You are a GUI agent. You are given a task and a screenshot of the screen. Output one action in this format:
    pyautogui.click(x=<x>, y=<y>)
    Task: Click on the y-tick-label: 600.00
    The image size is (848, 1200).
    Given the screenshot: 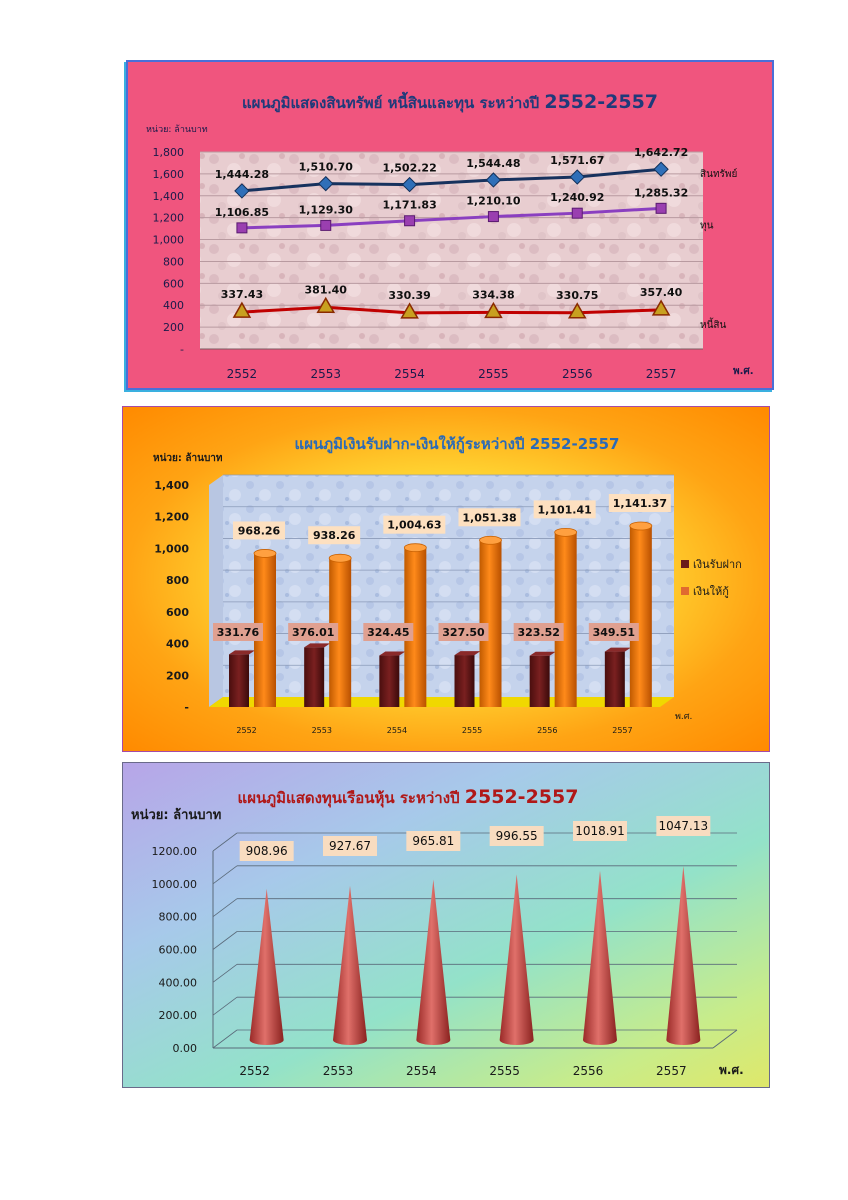 What is the action you would take?
    pyautogui.click(x=178, y=950)
    